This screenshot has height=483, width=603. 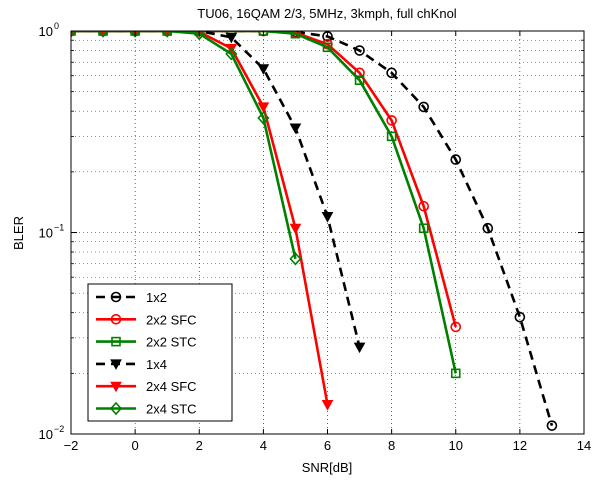 What do you see at coordinates (59, 228) in the screenshot?
I see `y-tick-exponent: −1` at bounding box center [59, 228].